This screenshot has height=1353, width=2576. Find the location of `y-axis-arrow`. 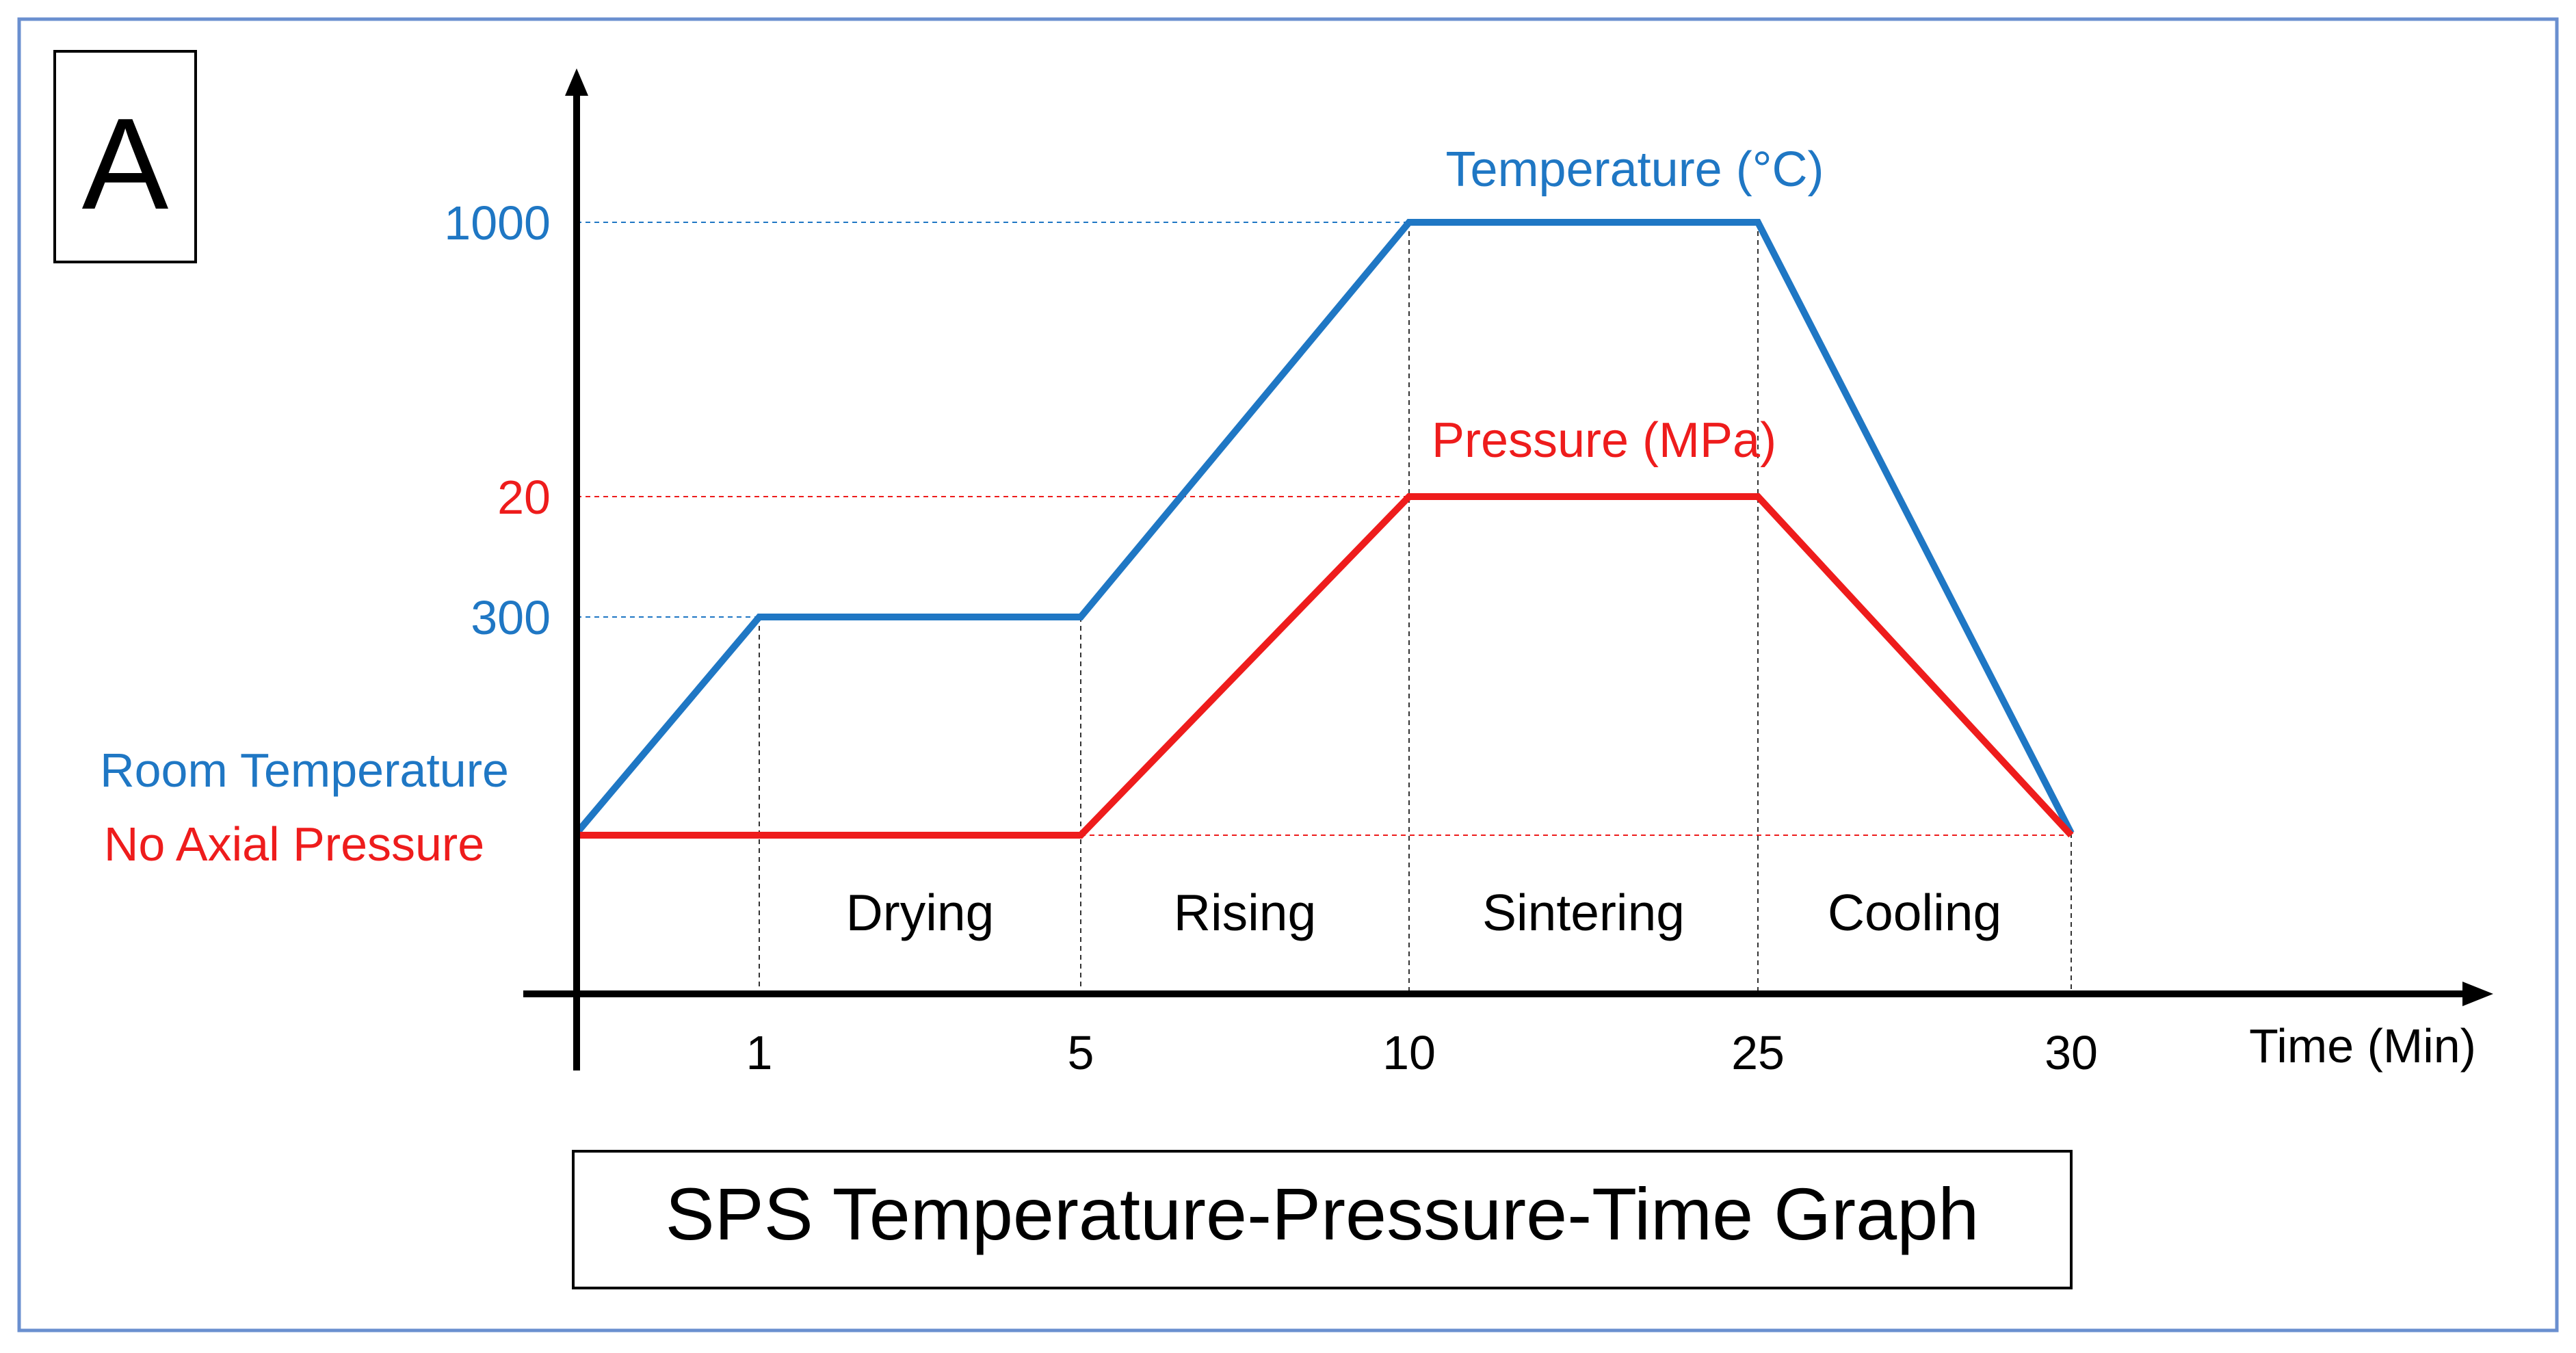

y-axis-arrow is located at coordinates (576, 82).